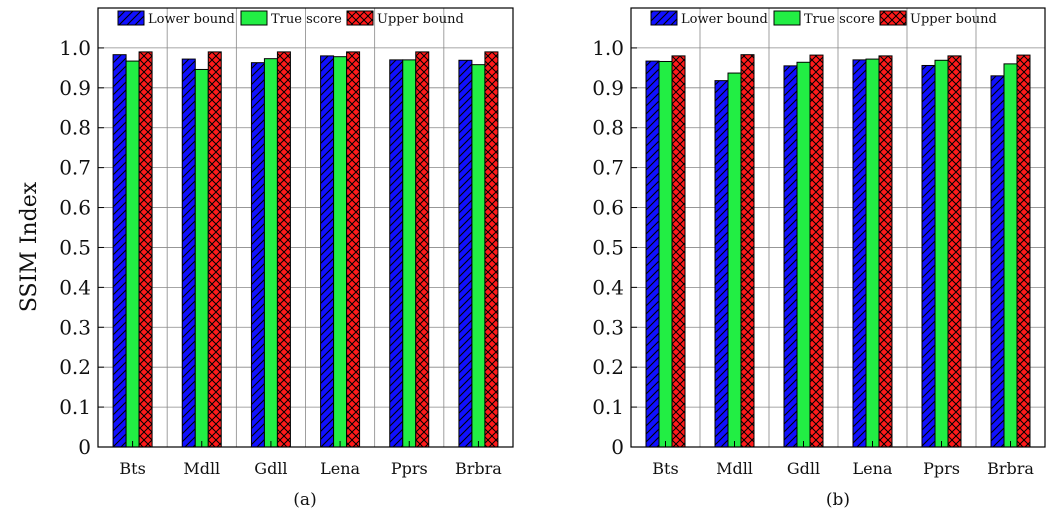 The image size is (1053, 516). What do you see at coordinates (304, 500) in the screenshot?
I see `subplot-label: (a)` at bounding box center [304, 500].